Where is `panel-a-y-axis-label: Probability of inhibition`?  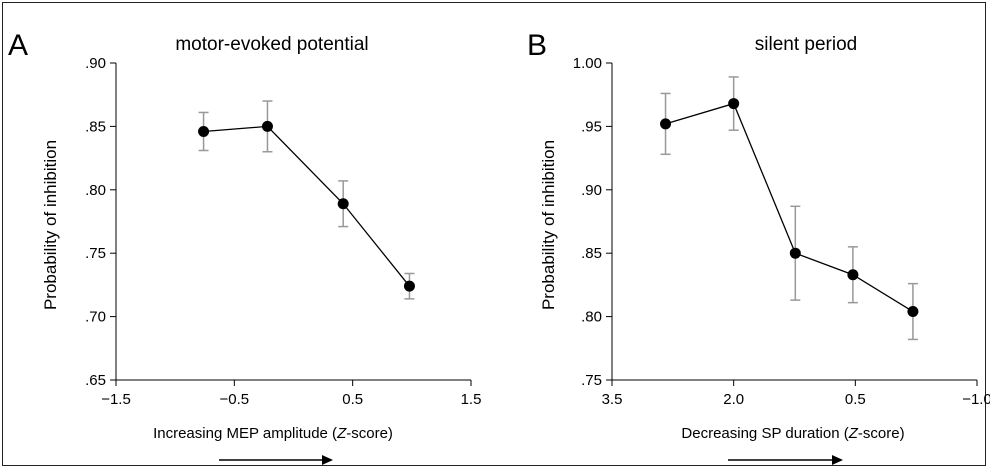
panel-a-y-axis-label: Probability of inhibition is located at coordinates (50, 225).